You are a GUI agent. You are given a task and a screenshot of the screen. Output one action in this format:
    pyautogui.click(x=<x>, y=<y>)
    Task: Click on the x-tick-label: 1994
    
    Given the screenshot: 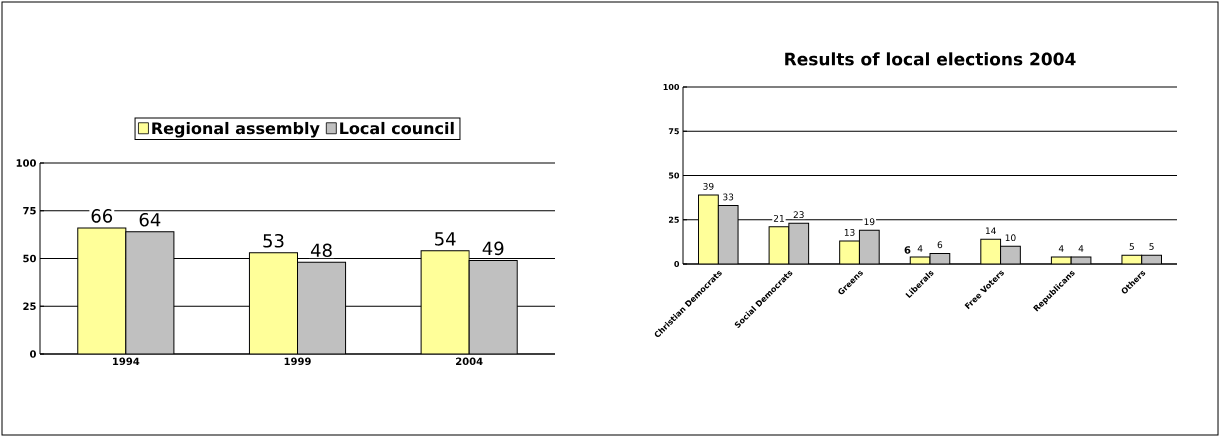 What is the action you would take?
    pyautogui.click(x=126, y=361)
    